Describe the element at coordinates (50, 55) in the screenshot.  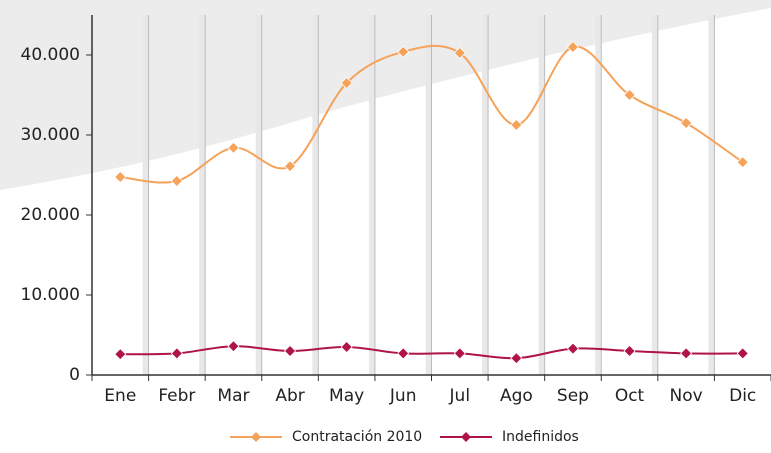
I see `y-tick-label: 40.000` at that location.